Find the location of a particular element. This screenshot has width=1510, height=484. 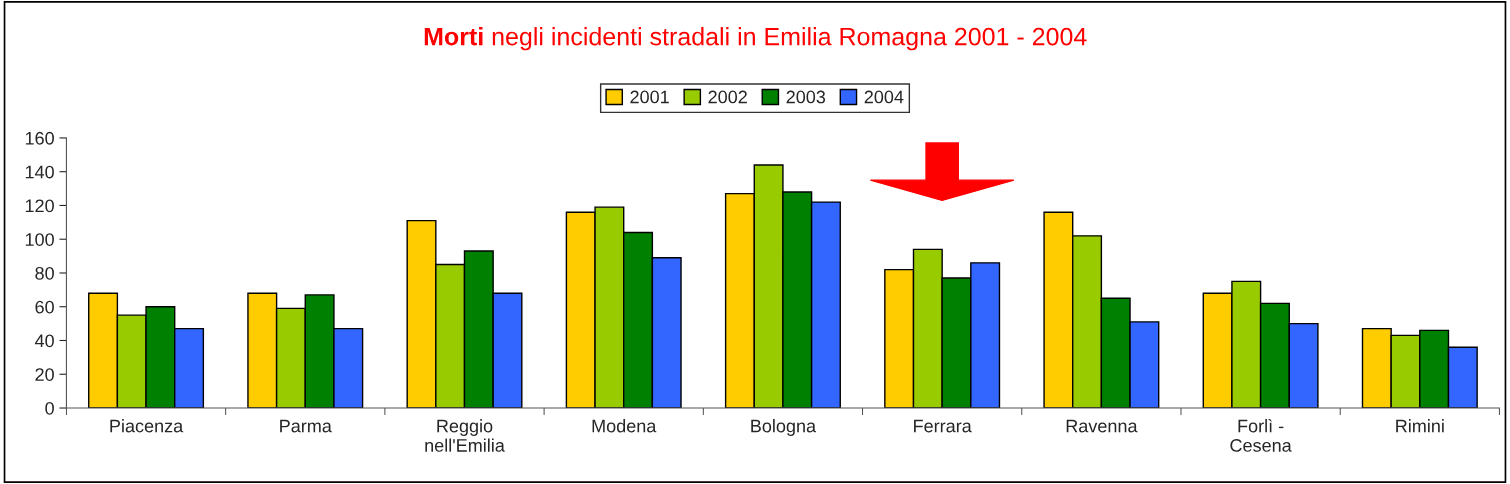

y-tick-label: 160 is located at coordinates (39, 138).